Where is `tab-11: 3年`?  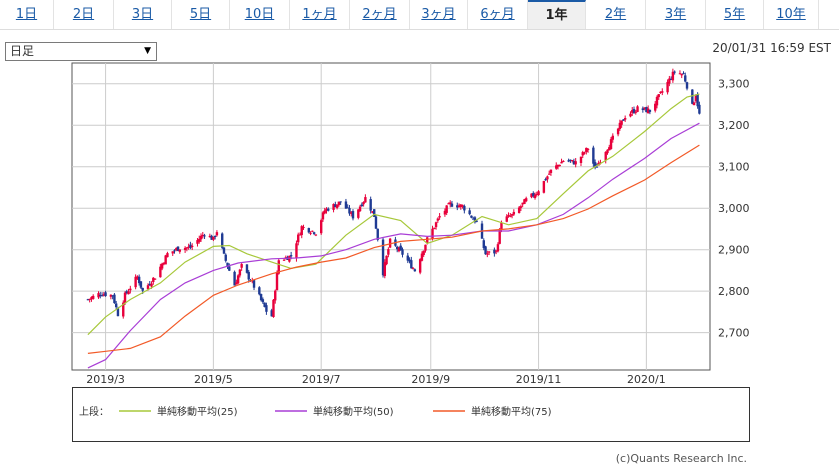
tab-11: 3年 is located at coordinates (676, 14).